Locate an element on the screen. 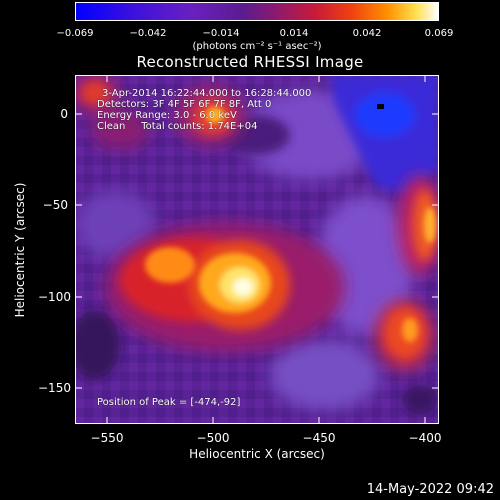 This screenshot has height=500, width=500. colorbar-tick: 0.069 is located at coordinates (439, 33).